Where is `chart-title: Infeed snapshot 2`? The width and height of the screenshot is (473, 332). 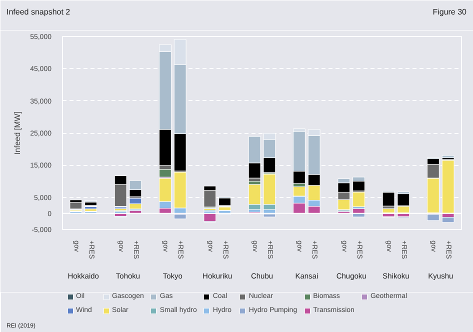
chart-title: Infeed snapshot 2 is located at coordinates (38, 12).